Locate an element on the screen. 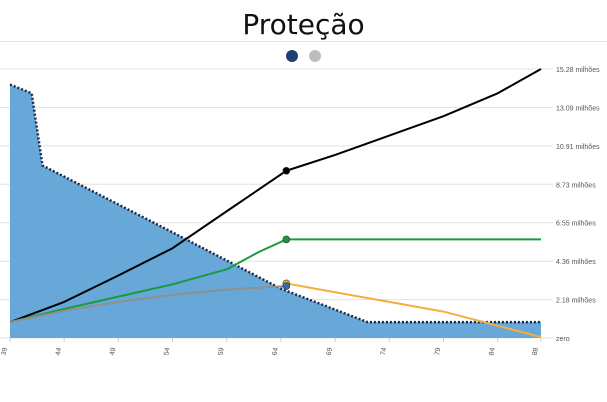  x-tick-label: 54 is located at coordinates (167, 351).